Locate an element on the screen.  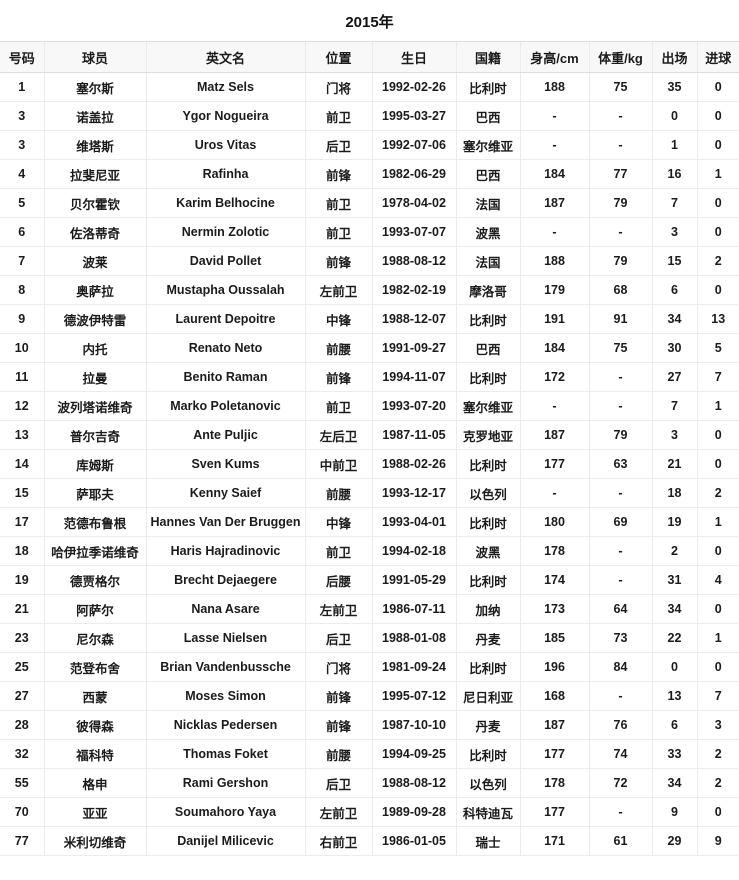
cell-height: 184 is located at coordinates (554, 348).